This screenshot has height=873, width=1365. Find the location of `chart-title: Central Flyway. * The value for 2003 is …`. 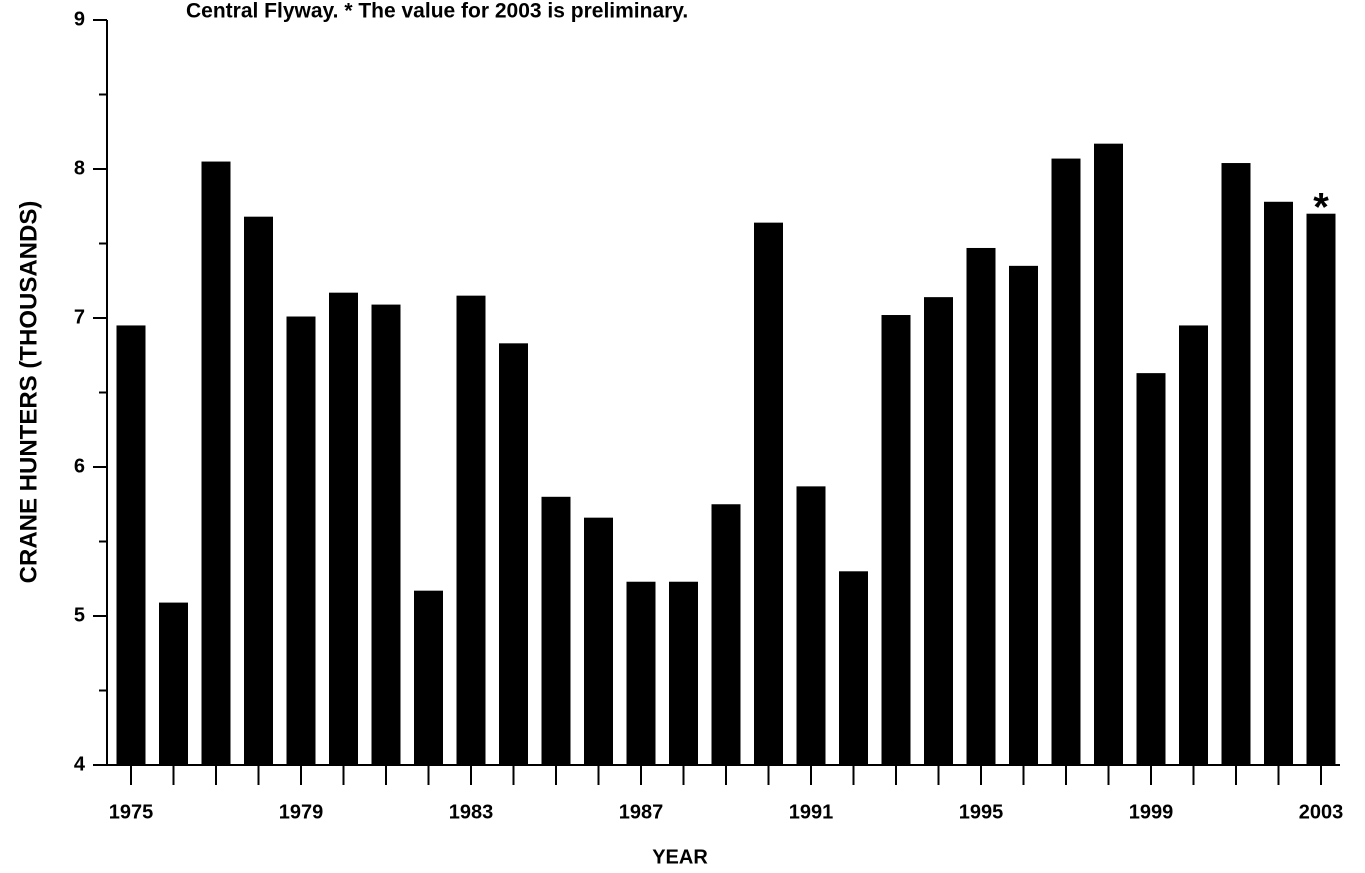

chart-title: Central Flyway. * The value for 2003 is … is located at coordinates (437, 11).